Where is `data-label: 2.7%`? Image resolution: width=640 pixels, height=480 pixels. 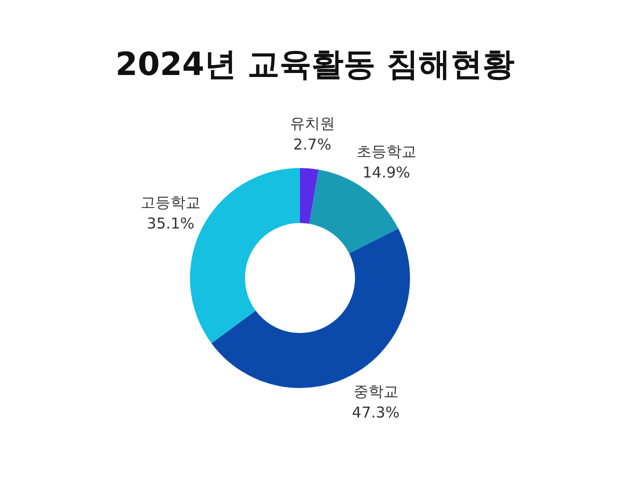 data-label: 2.7% is located at coordinates (312, 145).